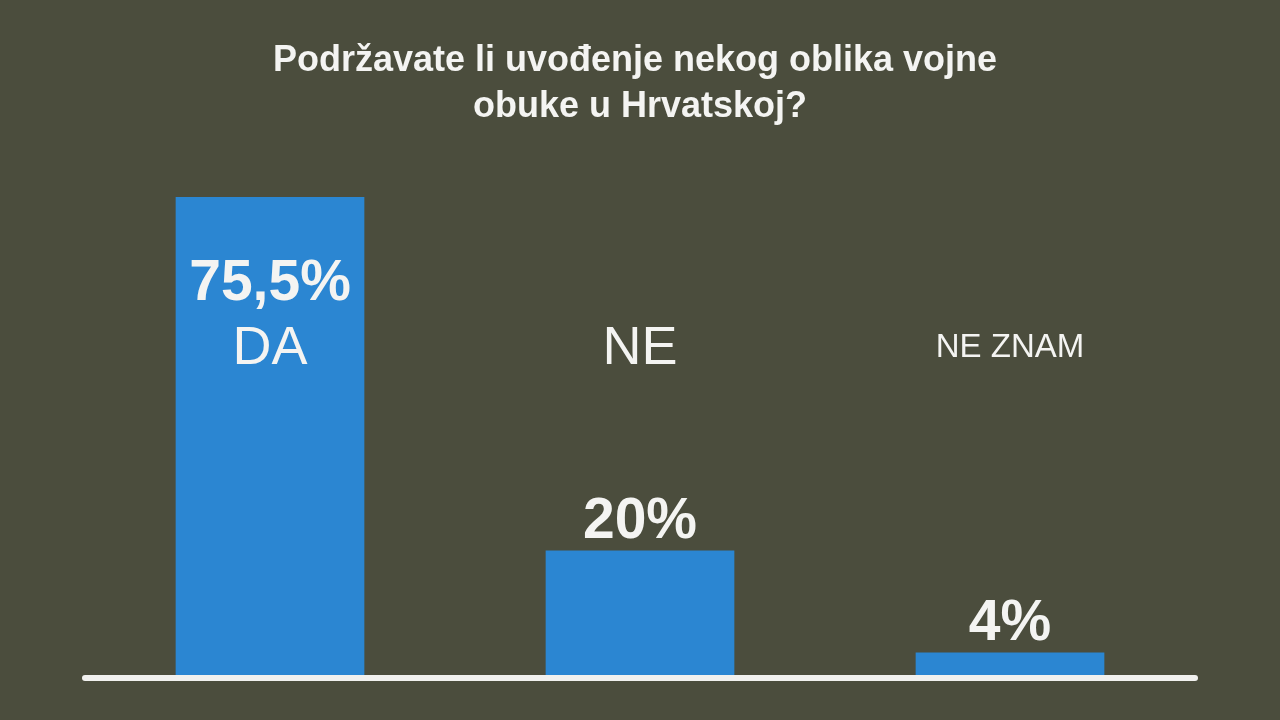  I want to click on data-label: 20%, so click(640, 517).